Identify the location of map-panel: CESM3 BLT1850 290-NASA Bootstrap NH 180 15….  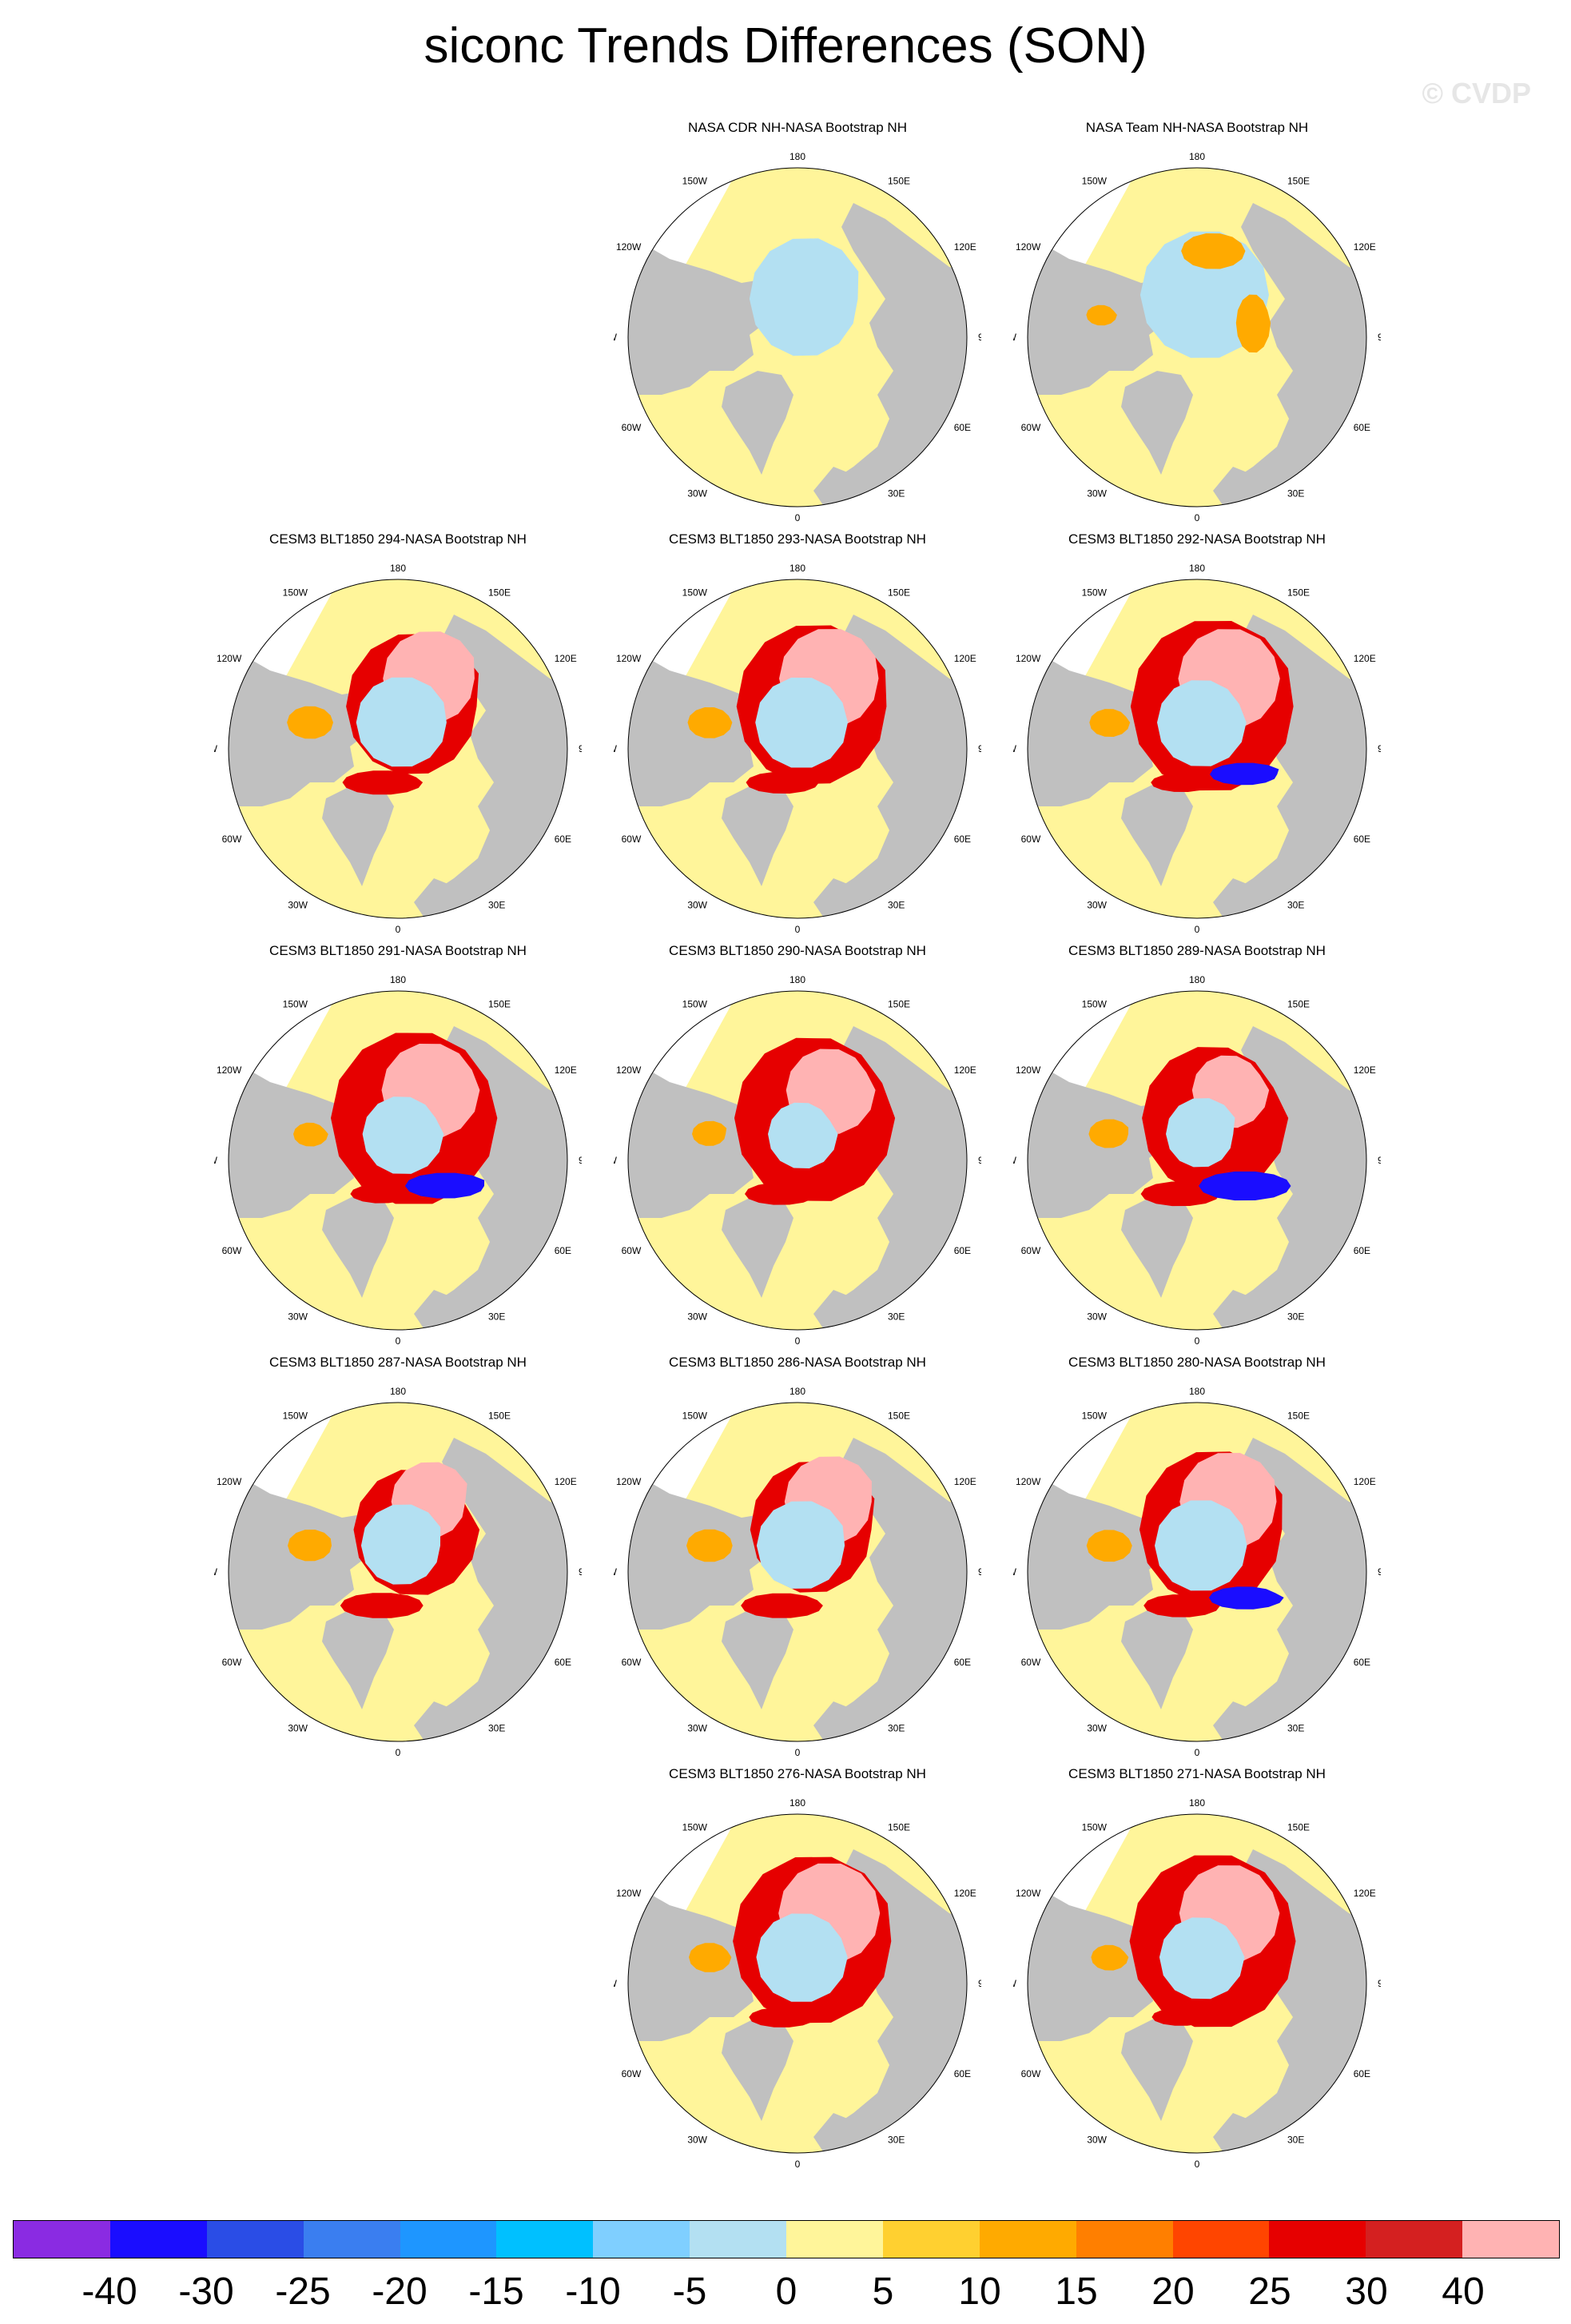
(797, 1151).